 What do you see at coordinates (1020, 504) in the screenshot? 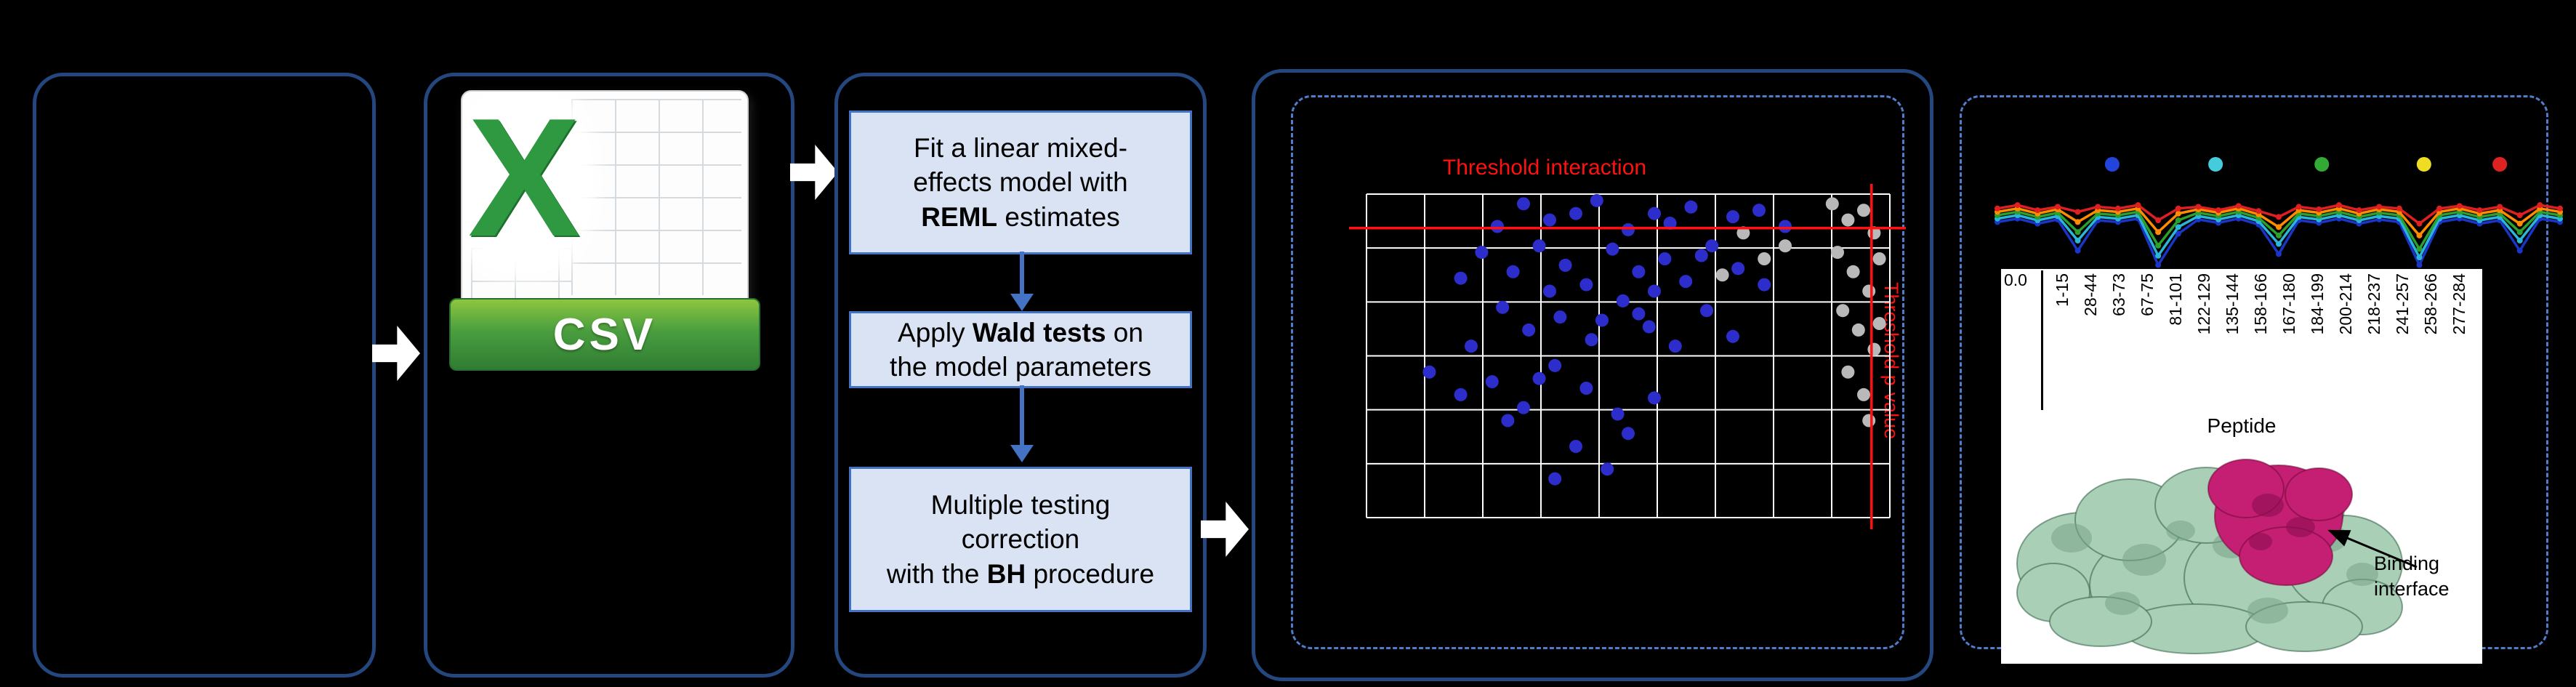
I see `step3-line1: Multiple testing` at bounding box center [1020, 504].